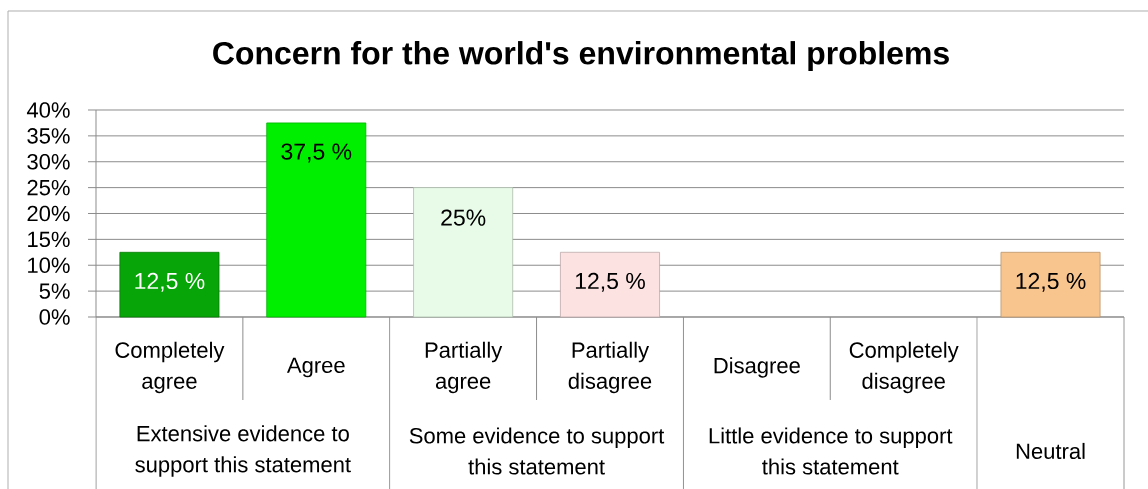  I want to click on x-tick-label: Completely disagree, so click(904, 367).